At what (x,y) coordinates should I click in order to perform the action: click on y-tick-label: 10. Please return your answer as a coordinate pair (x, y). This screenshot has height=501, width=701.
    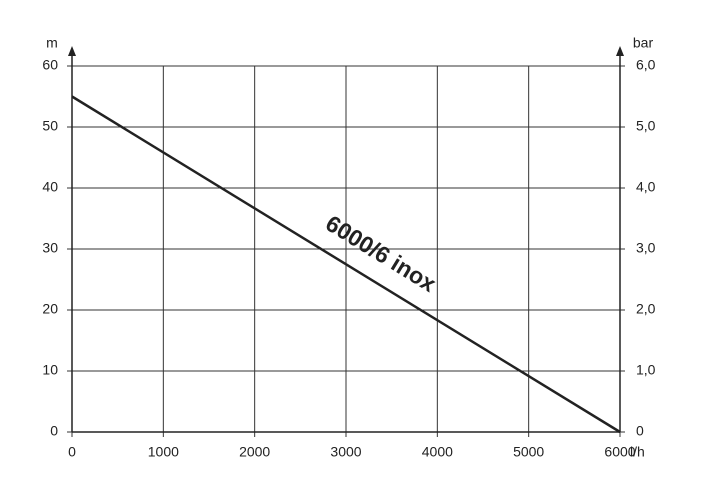
    Looking at the image, I should click on (50, 370).